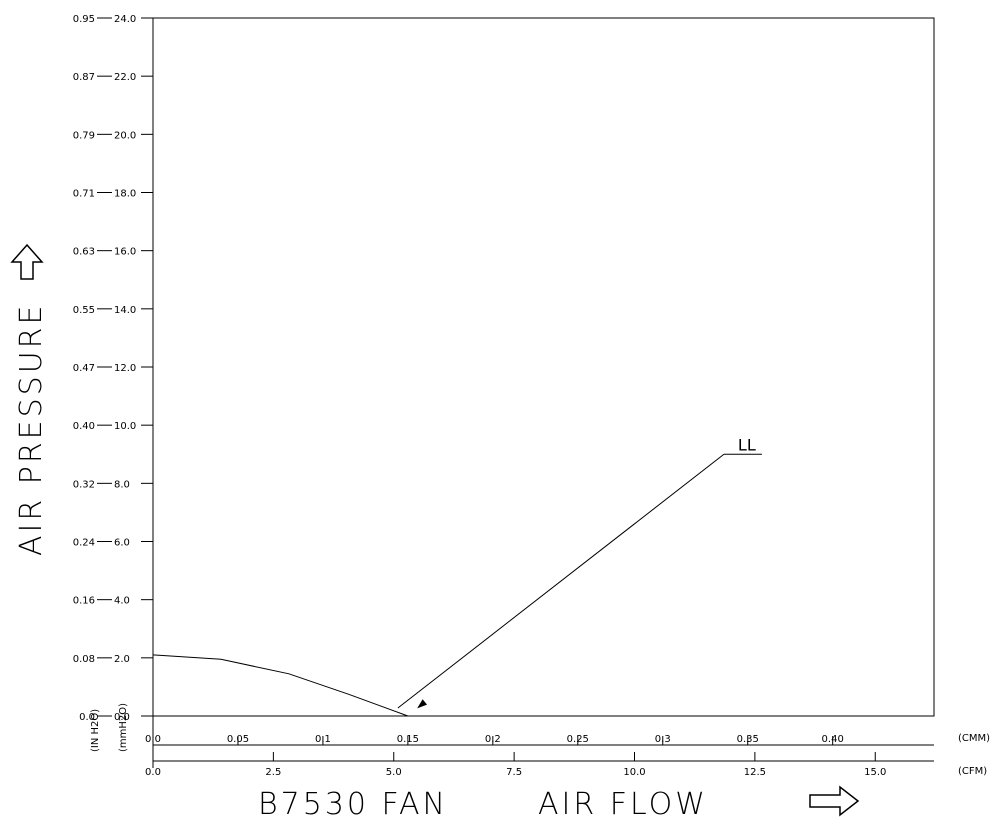 The height and width of the screenshot is (820, 997). I want to click on x-tick-label-cmm: 0.35, so click(748, 739).